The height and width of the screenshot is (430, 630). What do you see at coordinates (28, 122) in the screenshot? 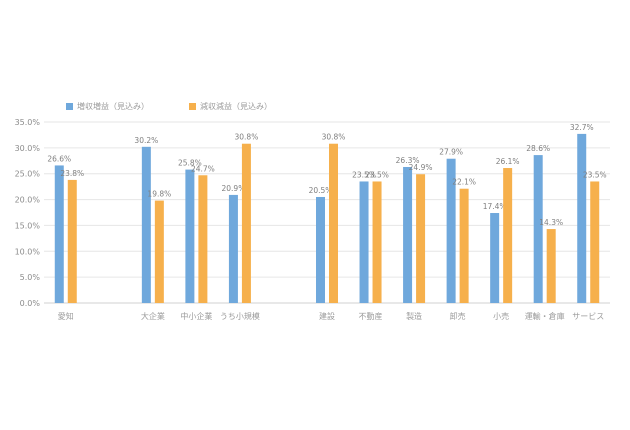
I see `y-tick-label: 35.0%` at bounding box center [28, 122].